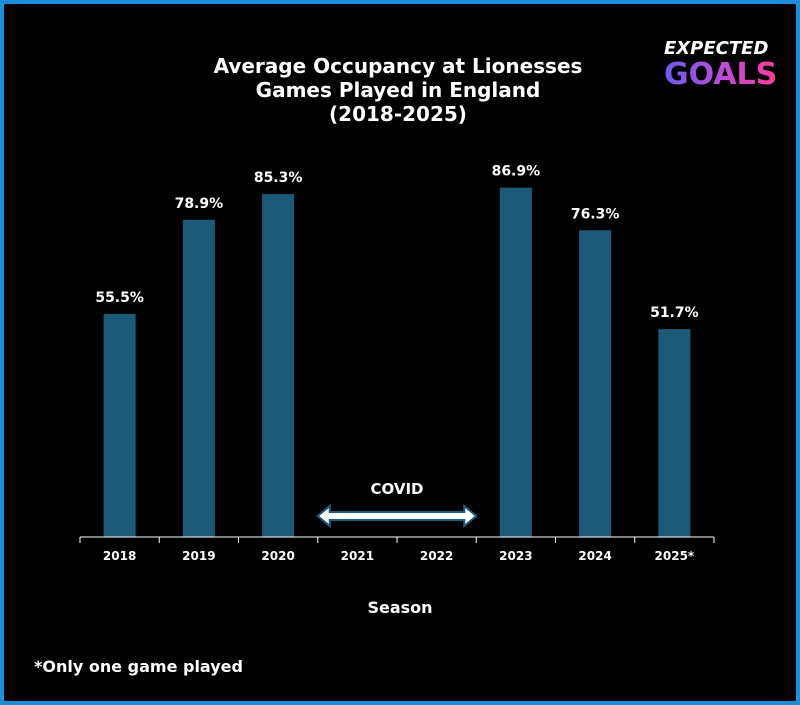  What do you see at coordinates (398, 66) in the screenshot?
I see `chart-title-line-1: Average Occupancy at Lionesses` at bounding box center [398, 66].